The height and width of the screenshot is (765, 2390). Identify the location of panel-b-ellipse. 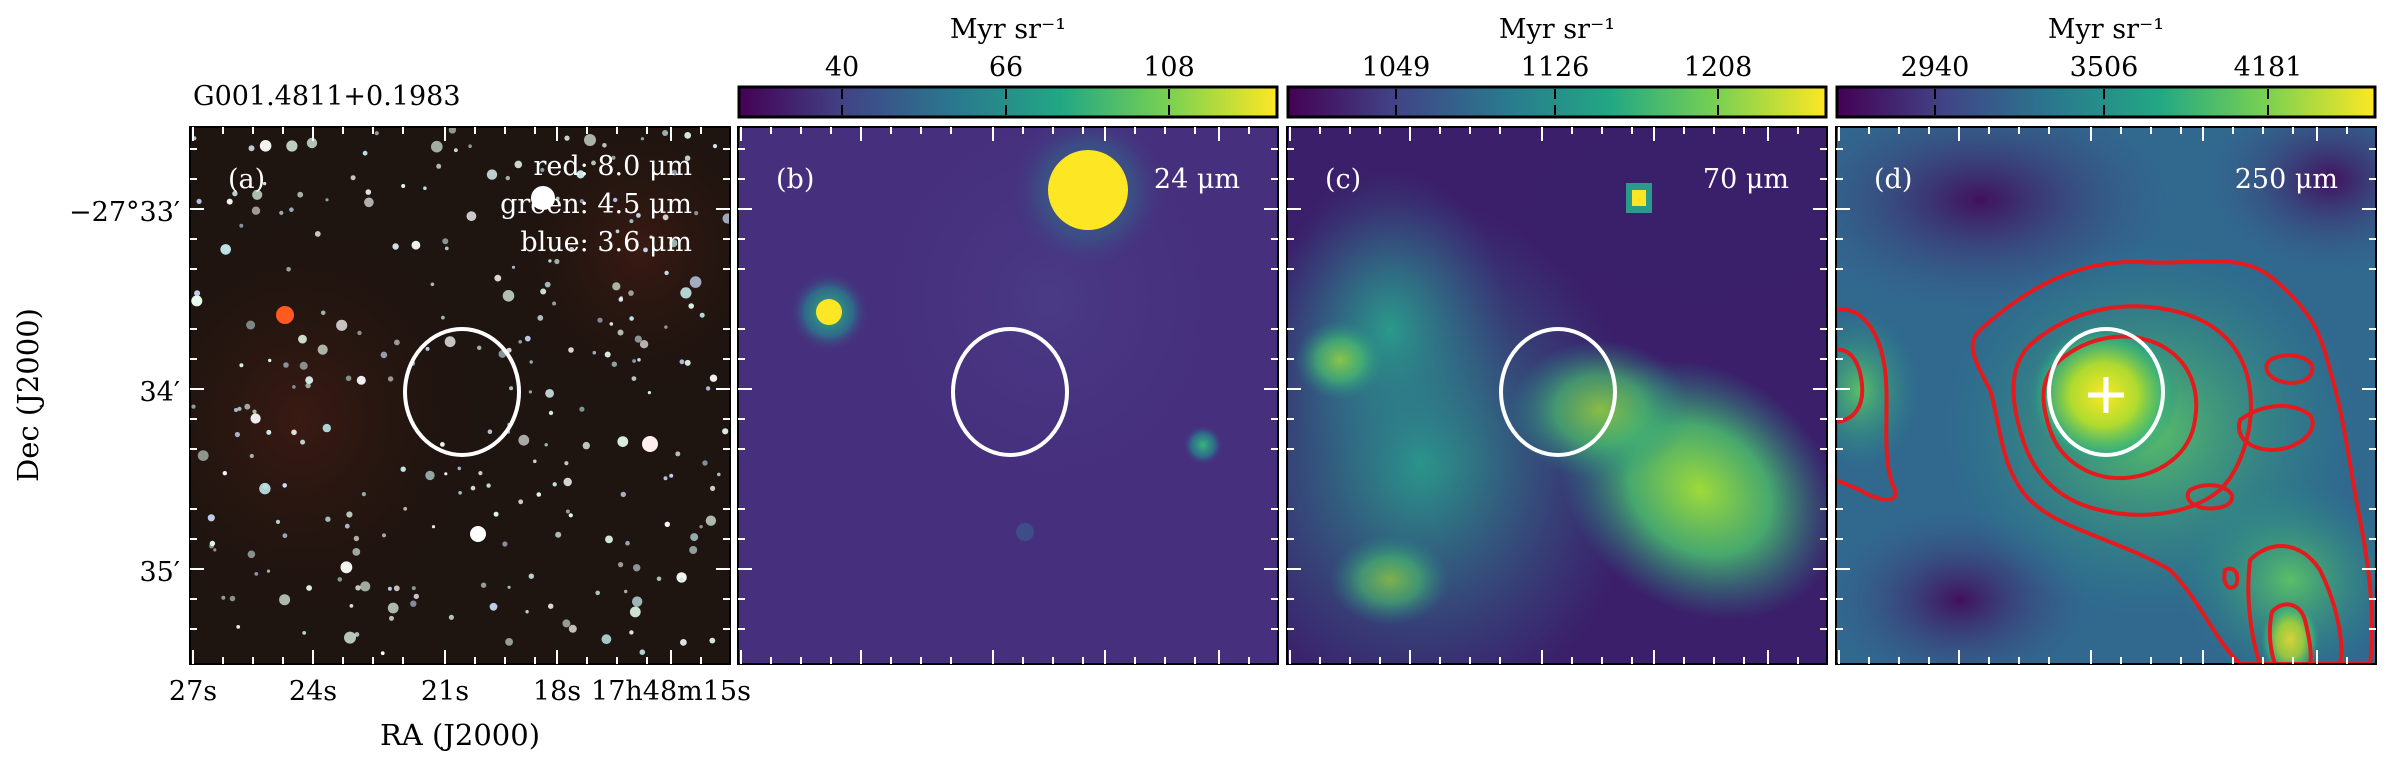
(1010, 392).